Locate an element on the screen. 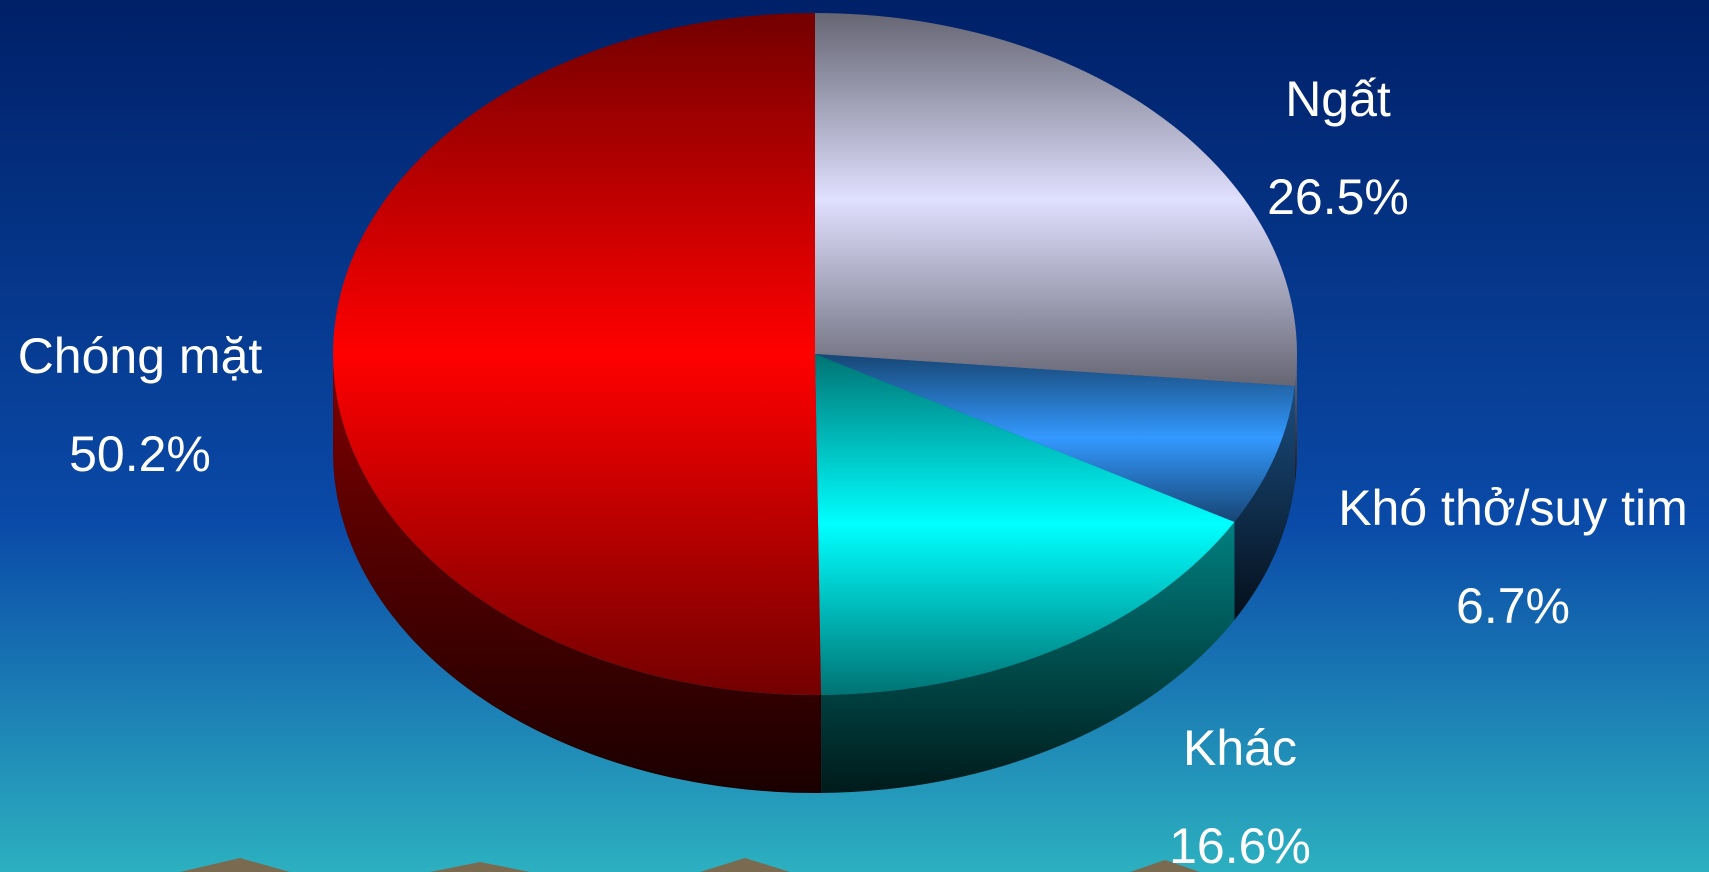 Image resolution: width=1709 pixels, height=872 pixels. value-label: 16.6% is located at coordinates (1240, 845).